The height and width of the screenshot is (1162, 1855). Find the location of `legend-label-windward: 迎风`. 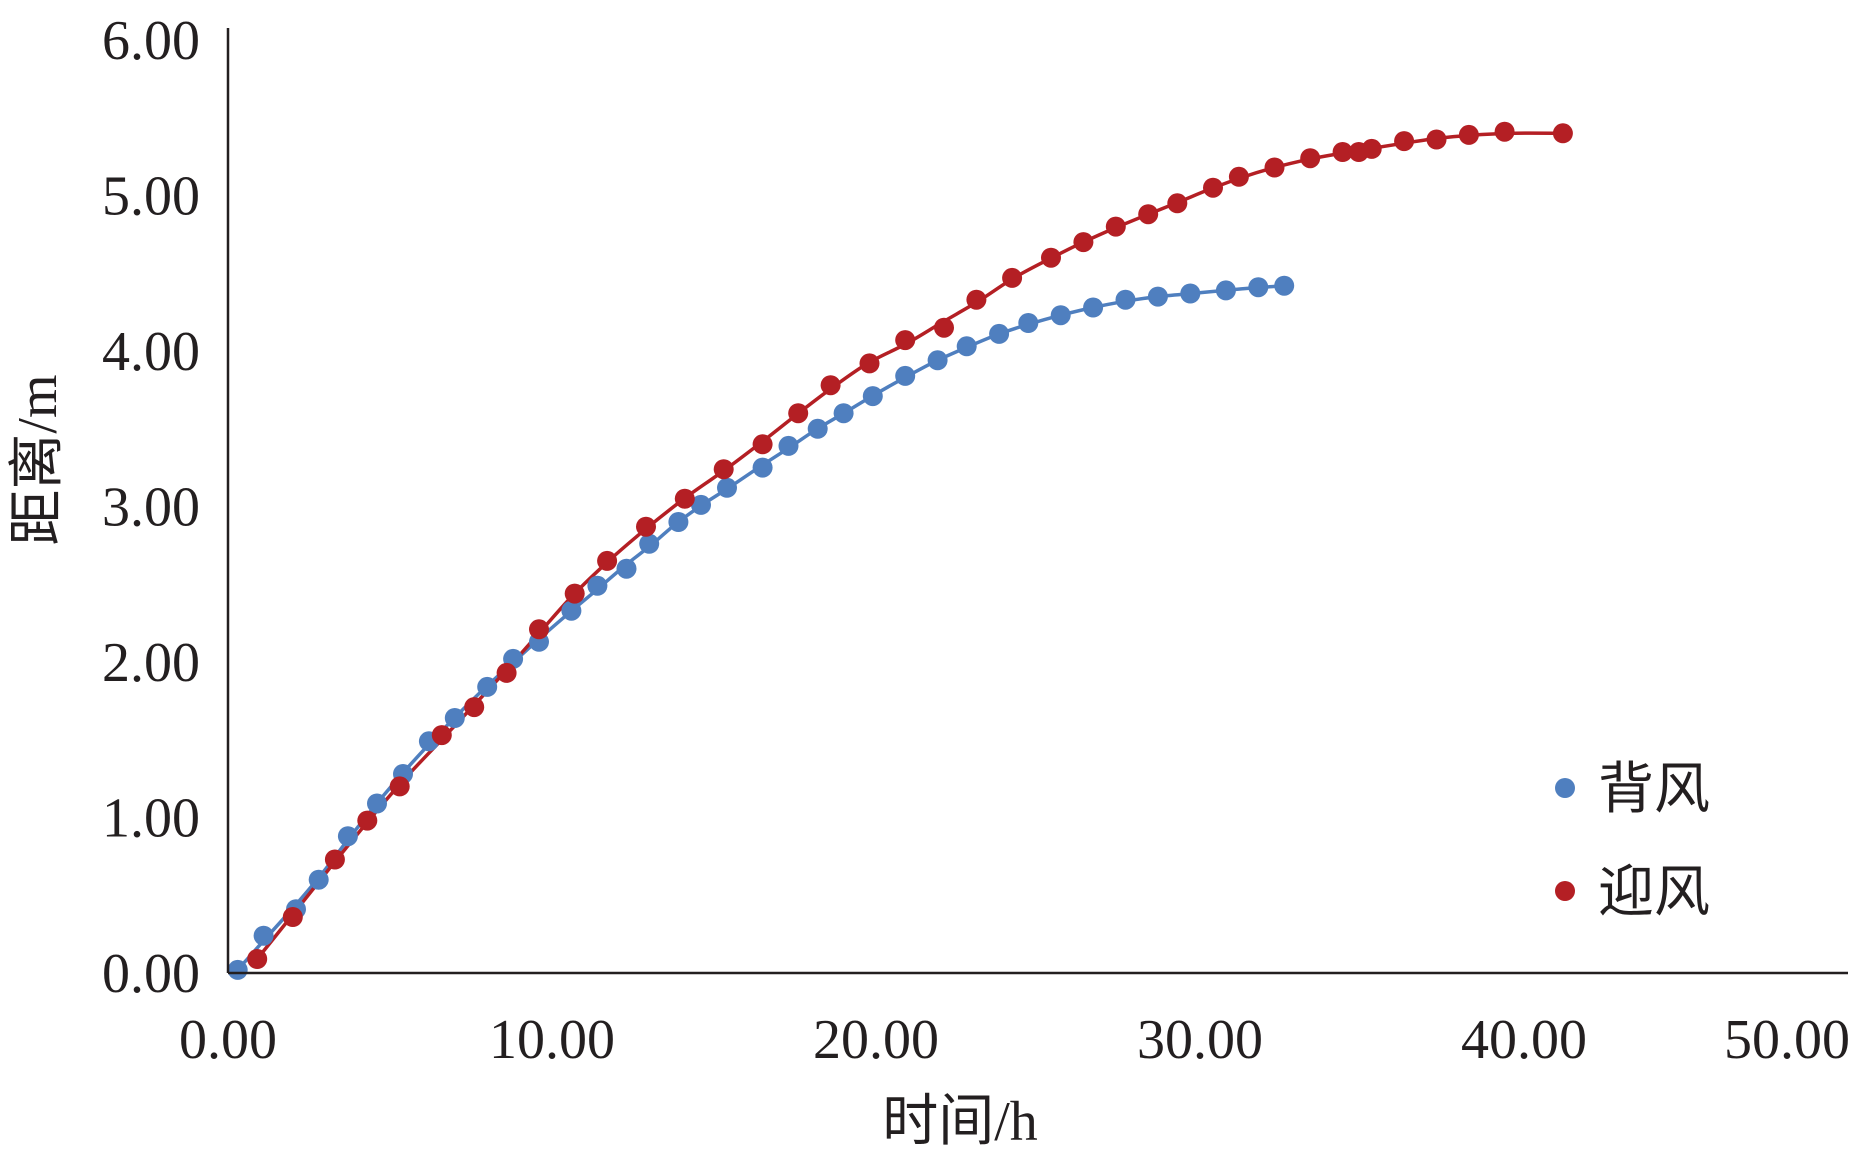

legend-label-windward: 迎风 is located at coordinates (1654, 893).